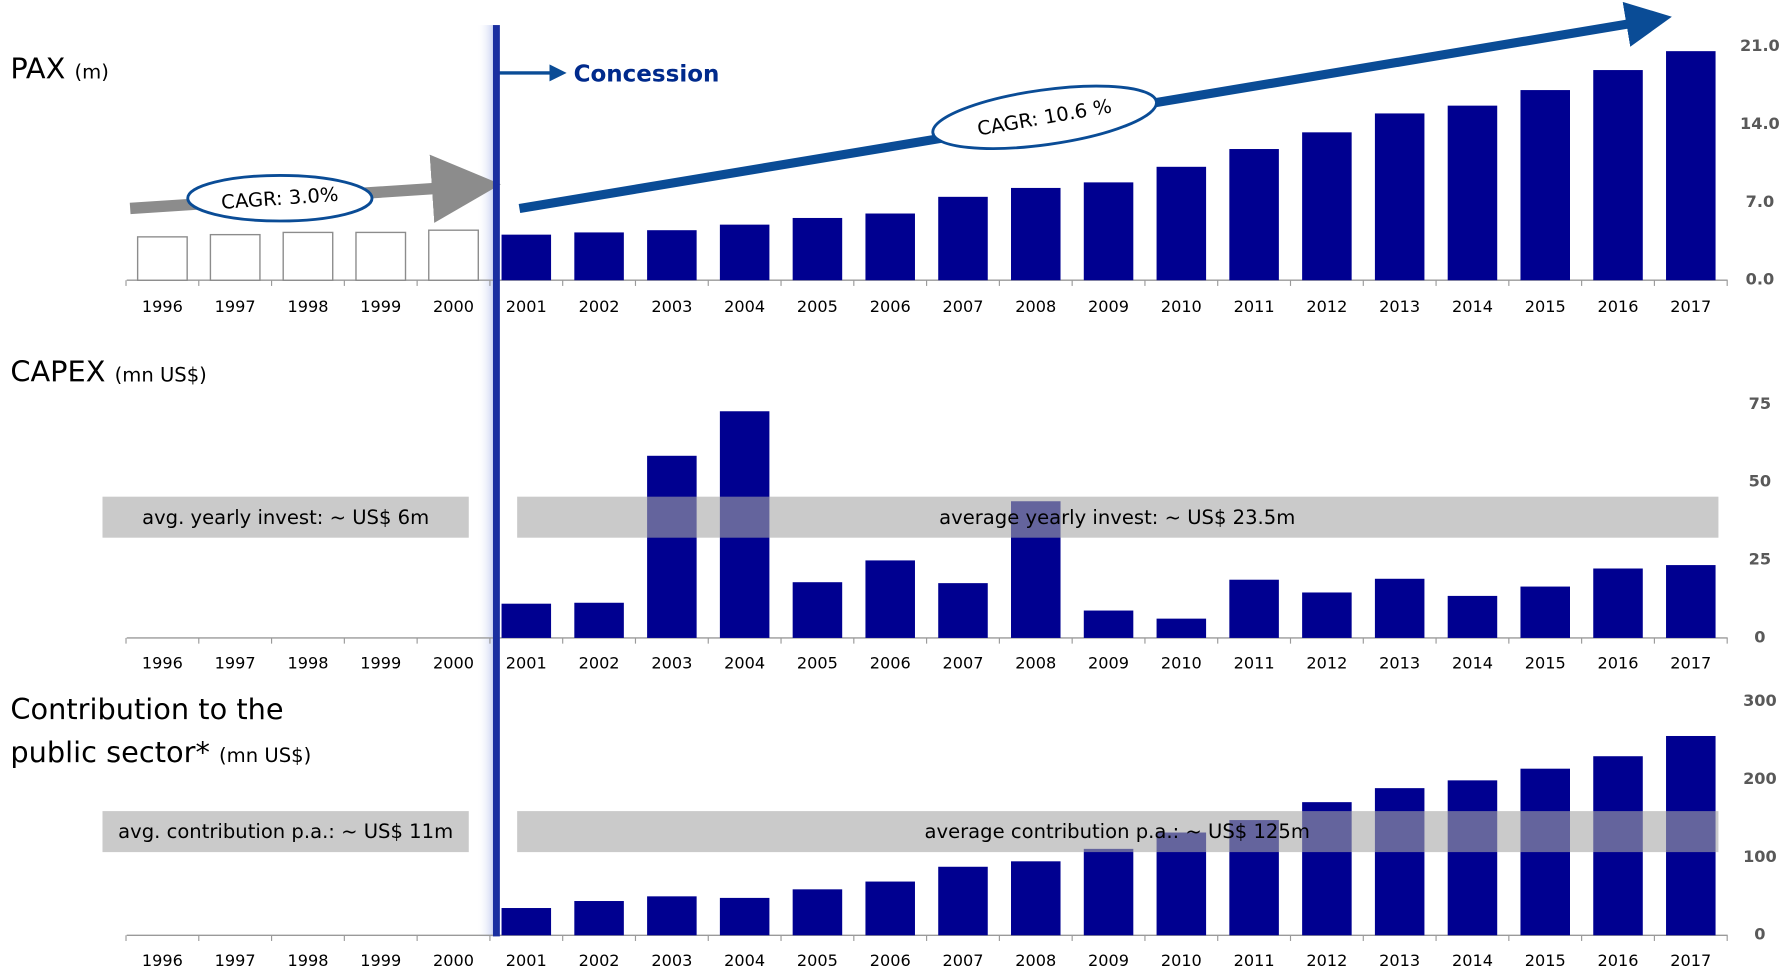  Describe the element at coordinates (38, 69) in the screenshot. I see `title: PAX` at that location.